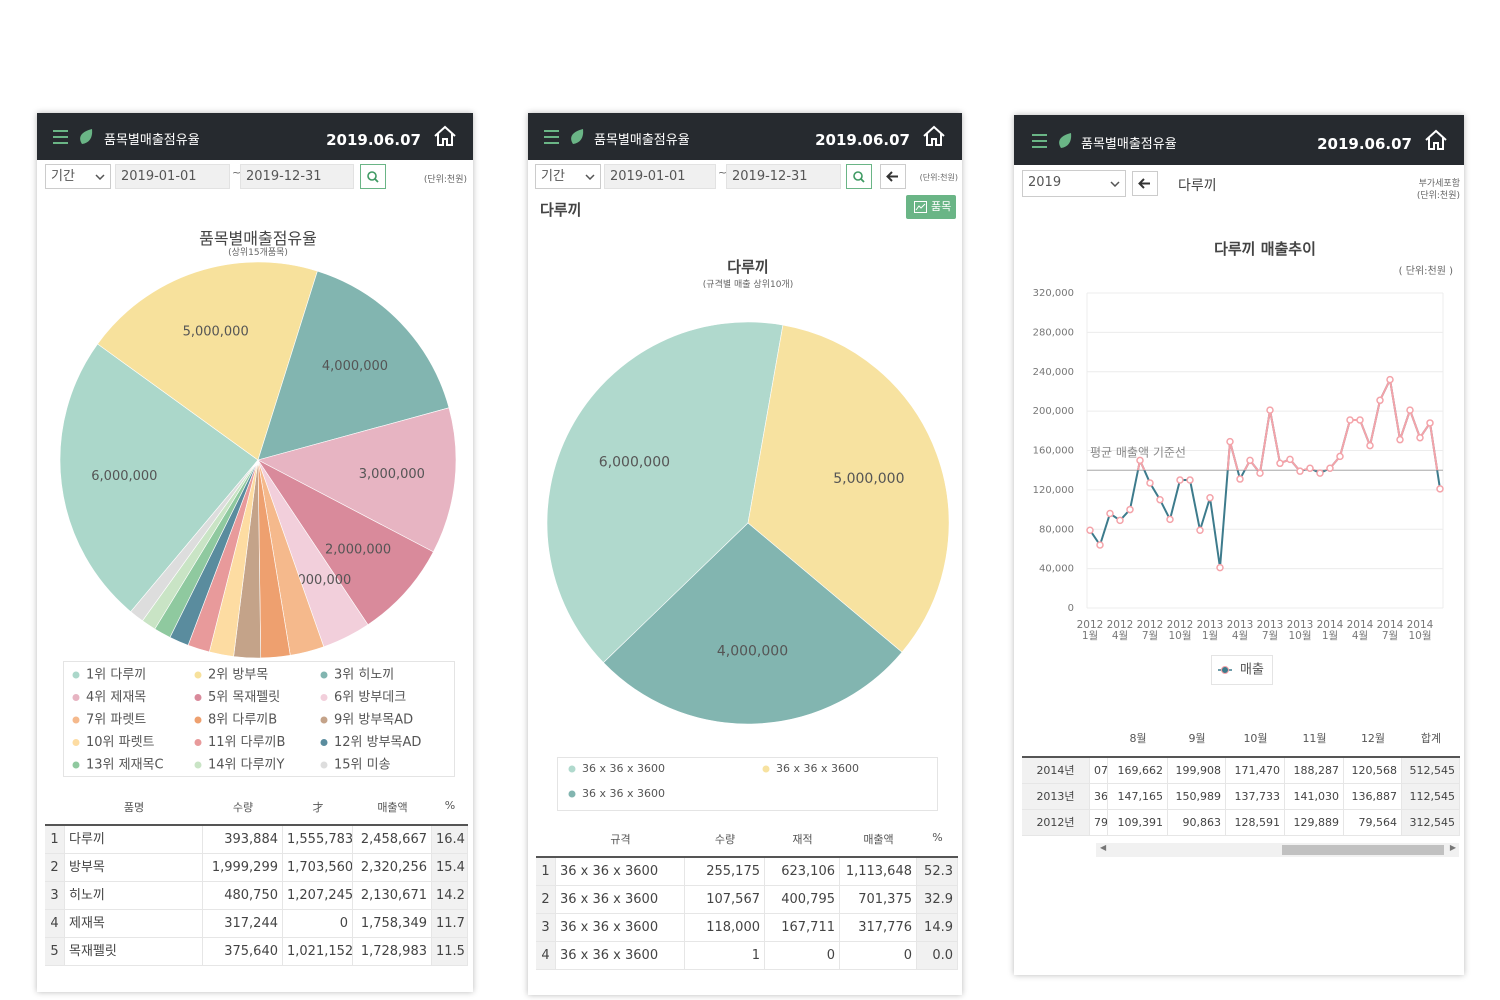 The width and height of the screenshot is (1500, 1000). Describe the element at coordinates (243, 896) in the screenshot. I see `table-cell: 480,750` at that location.